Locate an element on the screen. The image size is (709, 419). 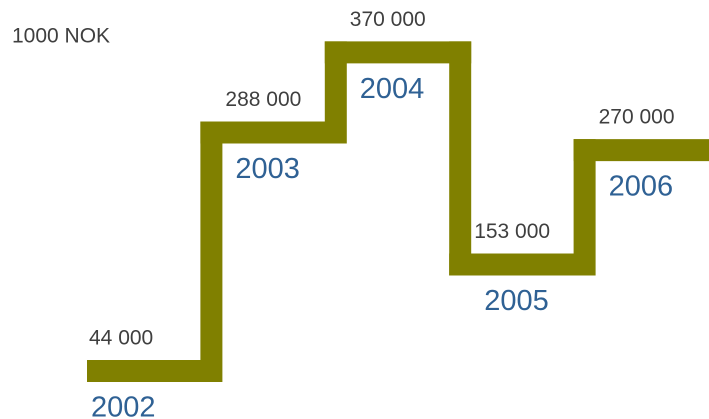
year-label: 2006 is located at coordinates (641, 187).